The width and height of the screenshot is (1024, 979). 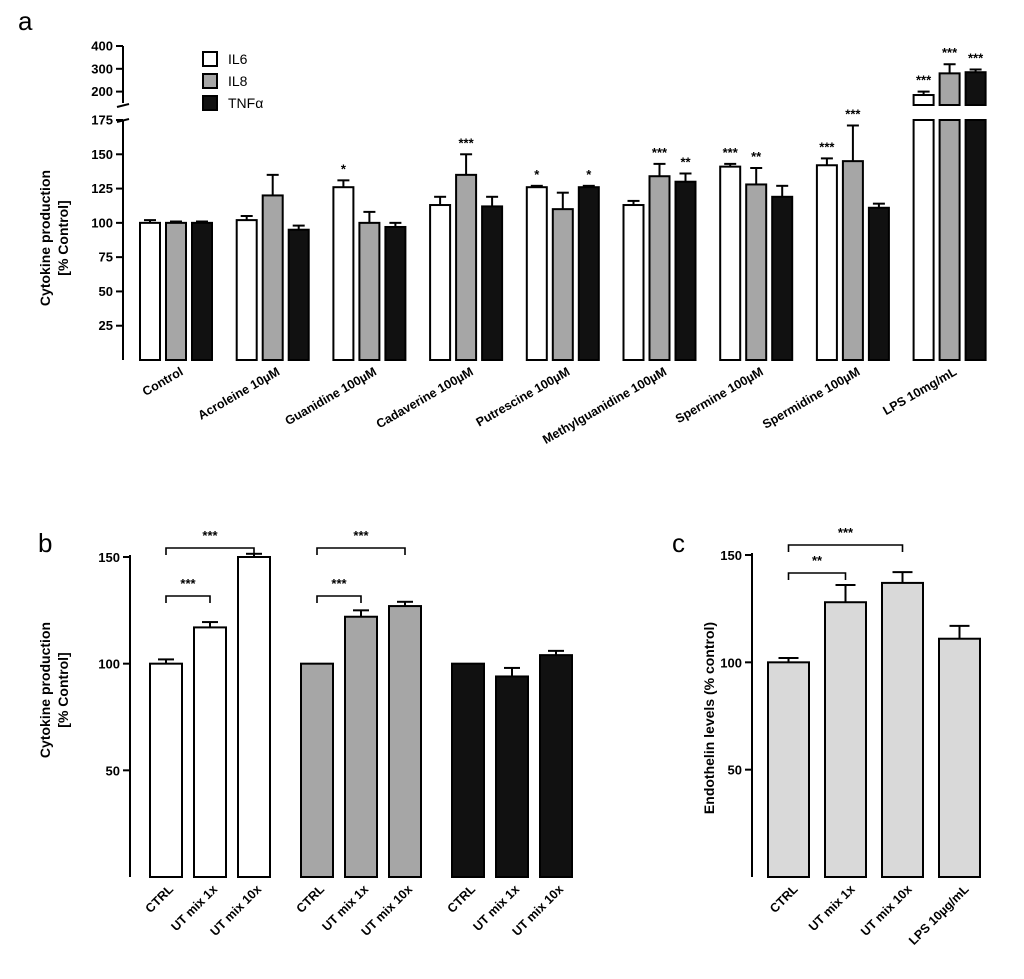 I want to click on category-label: LPS 10µg/mL, so click(x=939, y=915).